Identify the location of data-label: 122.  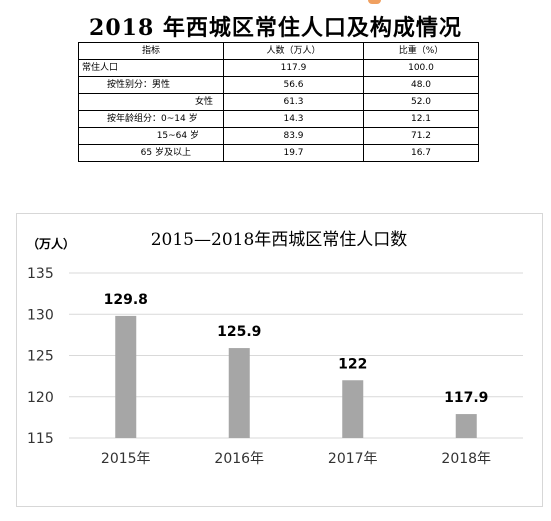
(352, 364).